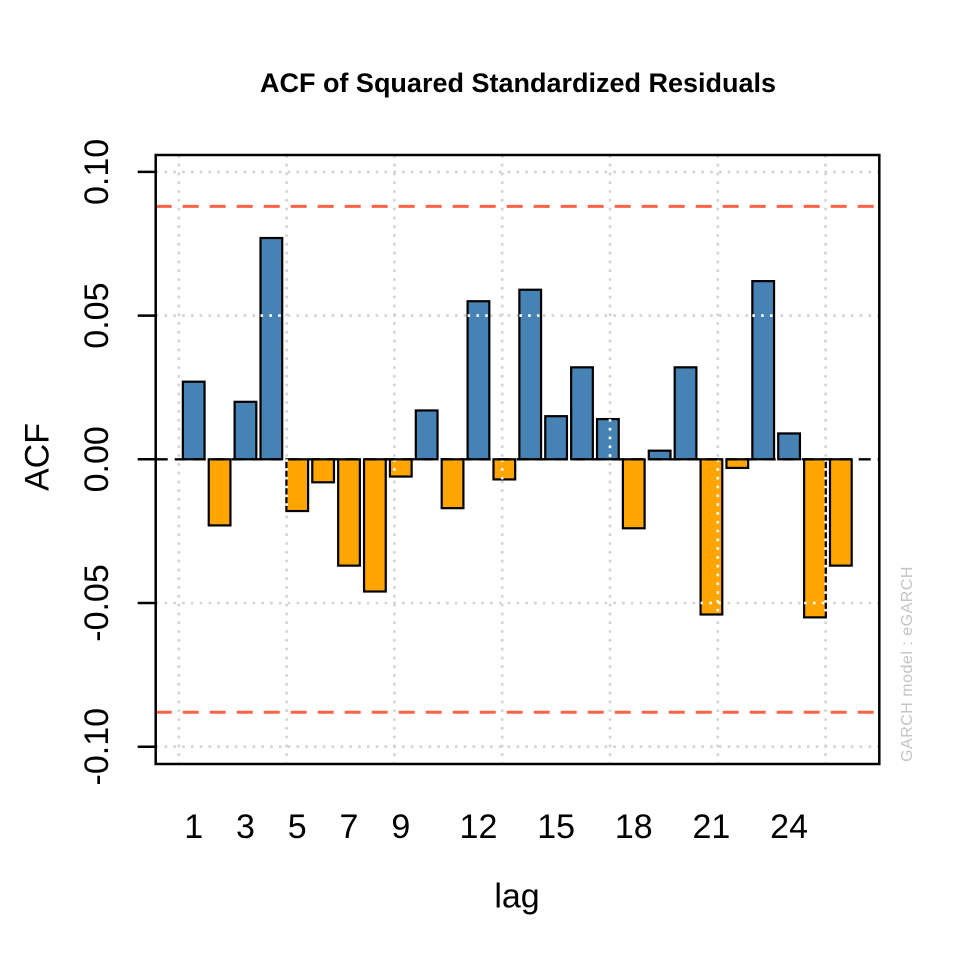 This screenshot has height=960, width=960. I want to click on y-tick-label: -0.05, so click(97, 603).